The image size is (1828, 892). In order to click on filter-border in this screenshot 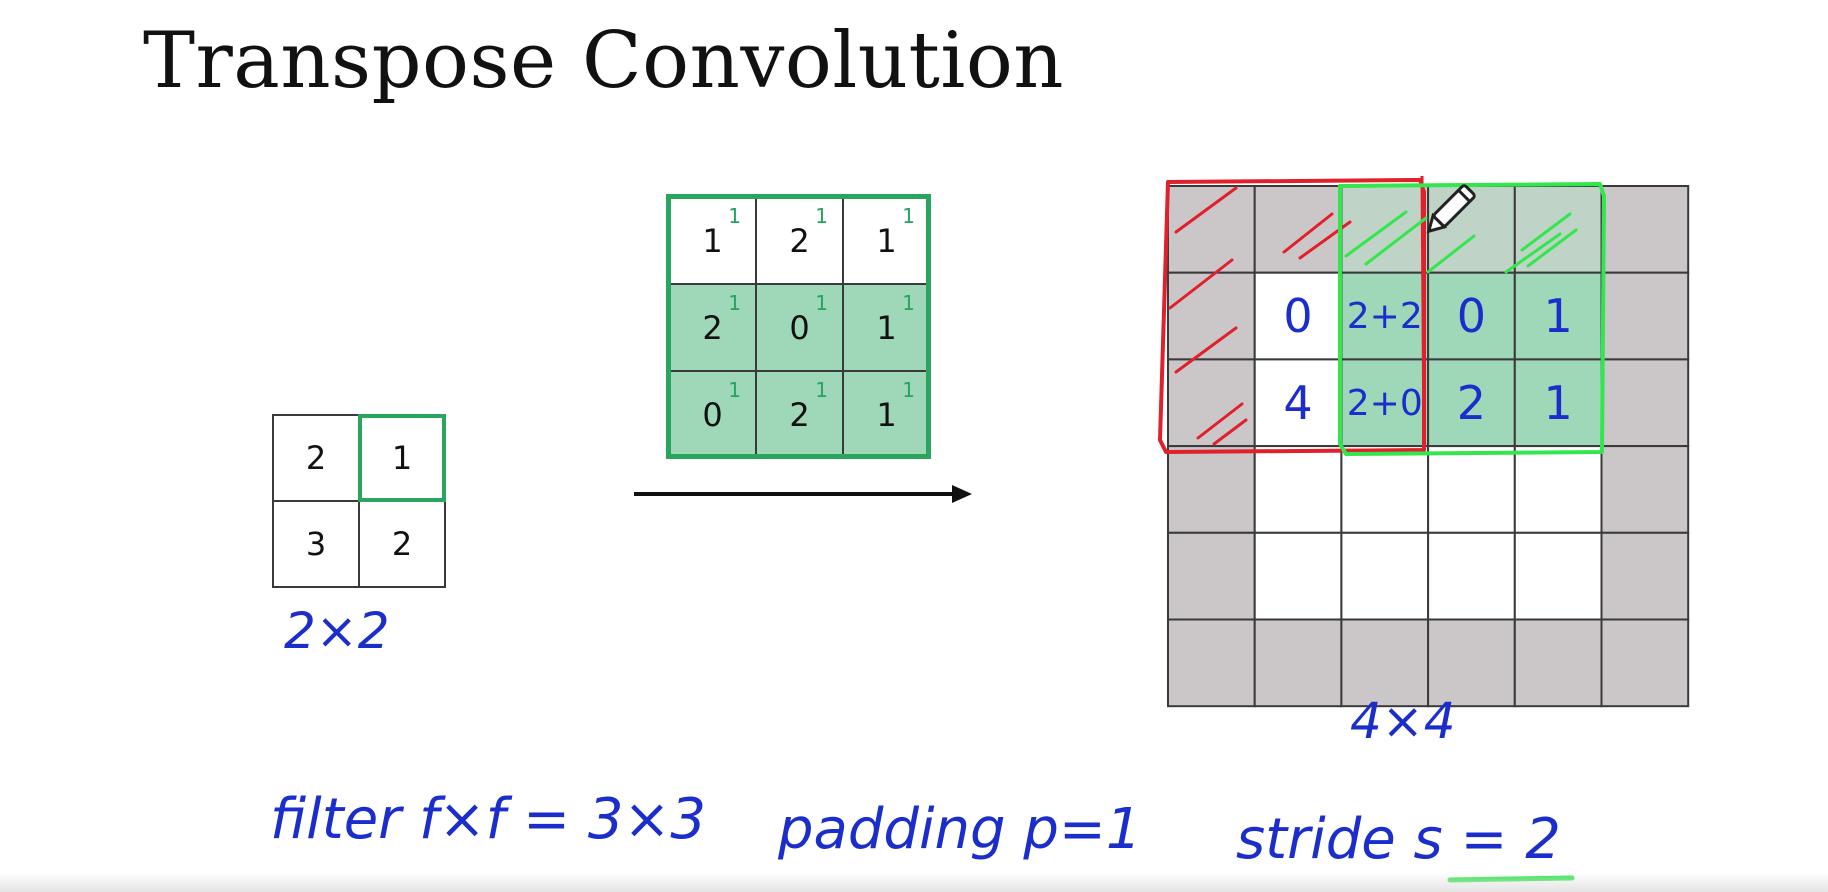, I will do `click(798, 326)`.